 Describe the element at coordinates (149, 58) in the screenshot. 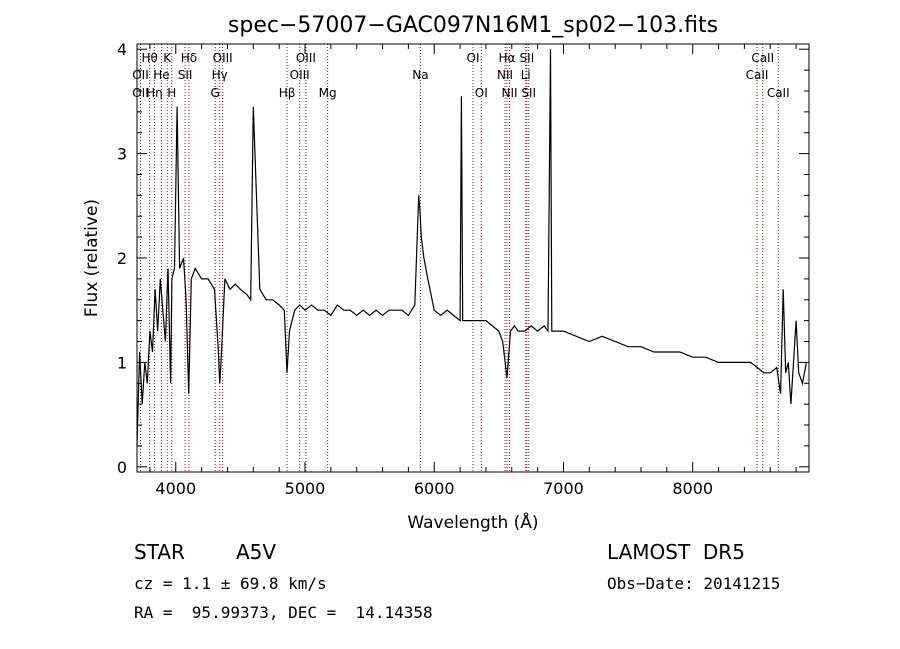

I see `spectral-line-label: Hθ` at that location.